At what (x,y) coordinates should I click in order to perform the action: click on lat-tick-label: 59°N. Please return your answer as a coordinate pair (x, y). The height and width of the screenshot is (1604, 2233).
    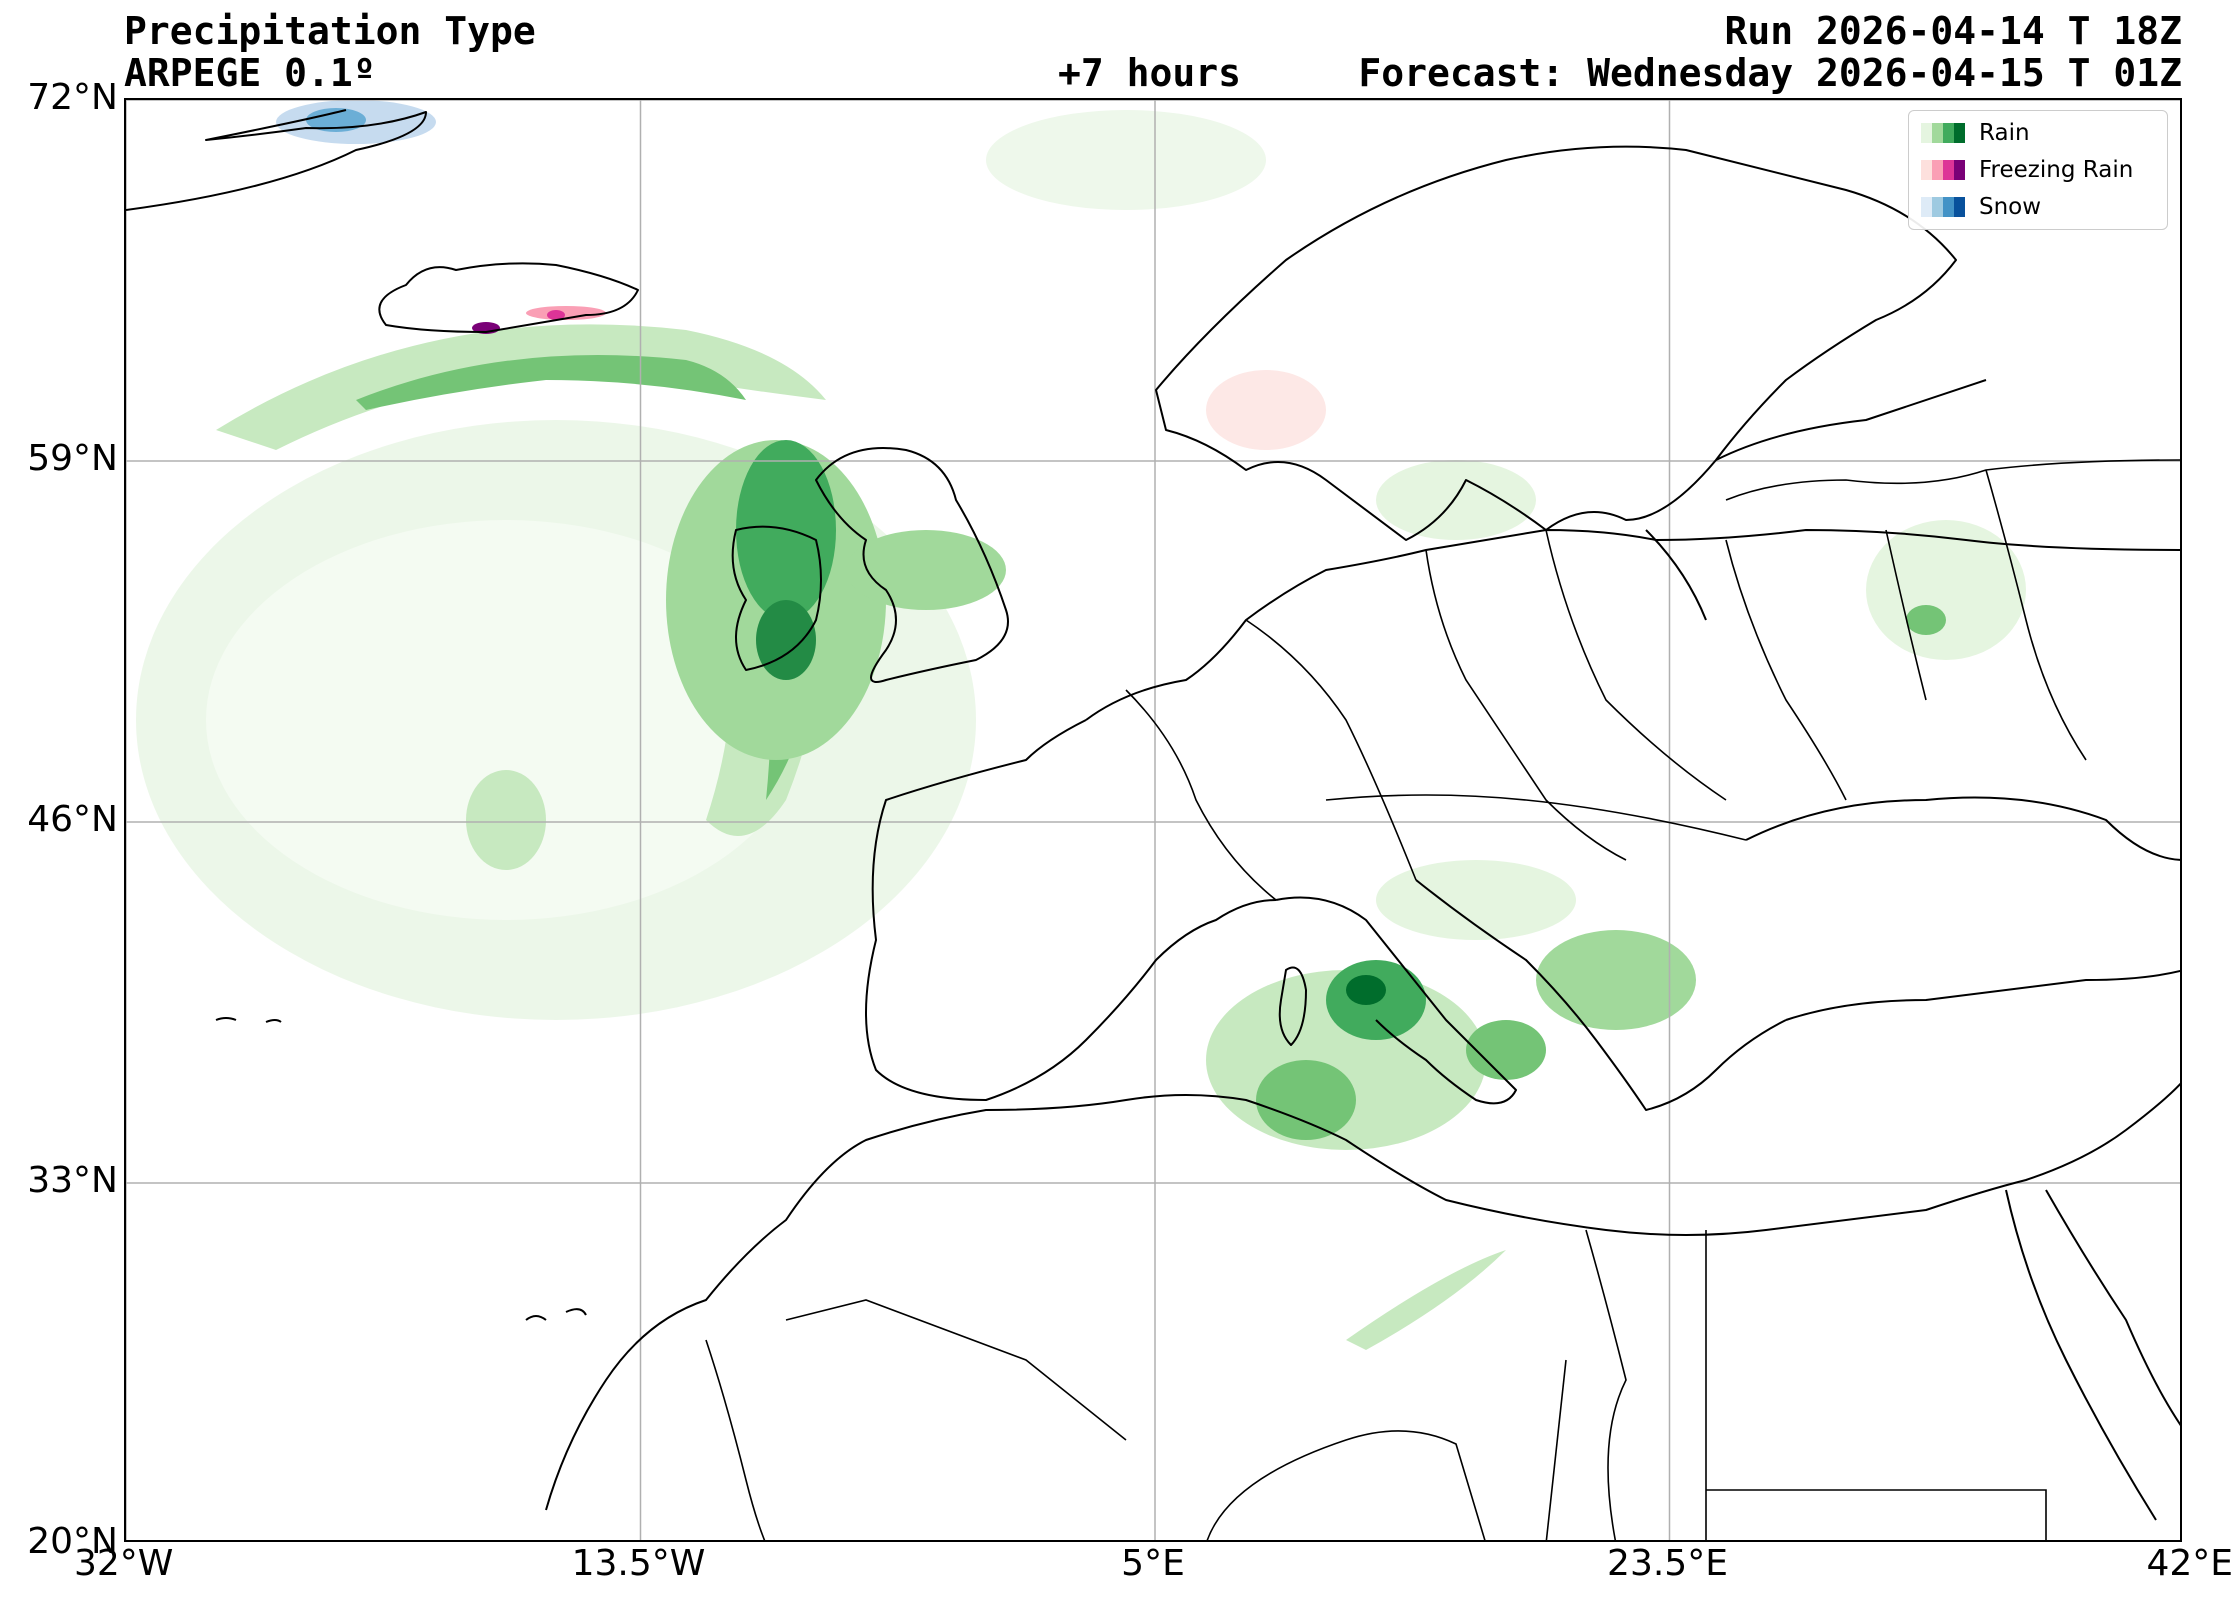
    Looking at the image, I should click on (72, 458).